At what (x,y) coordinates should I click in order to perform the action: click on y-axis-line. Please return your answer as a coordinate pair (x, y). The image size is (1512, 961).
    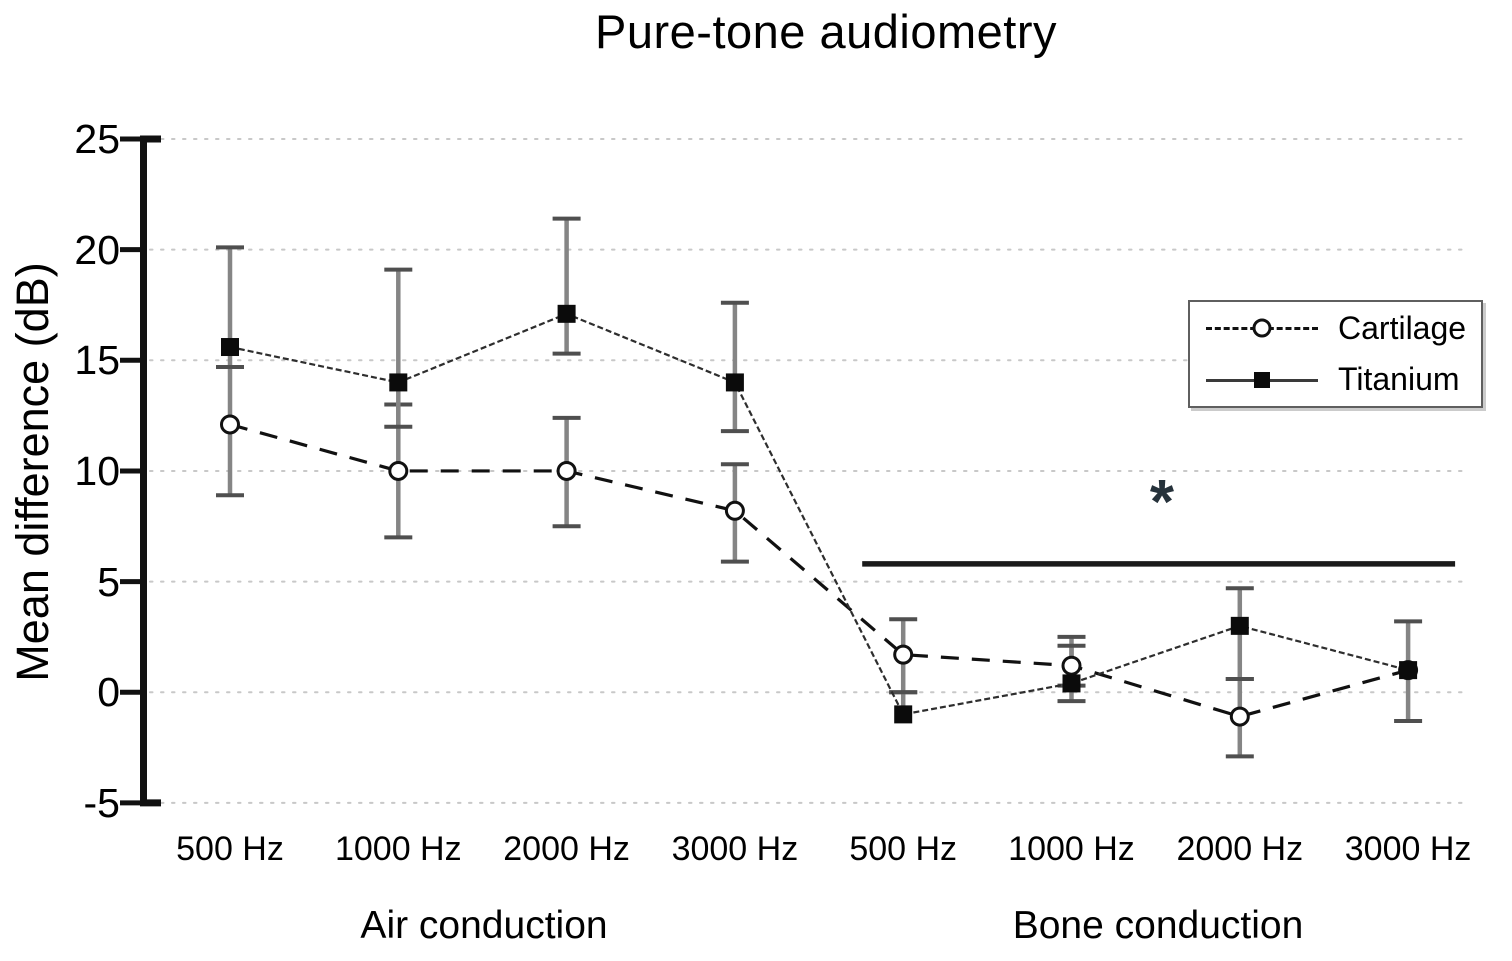
    Looking at the image, I should click on (150, 471).